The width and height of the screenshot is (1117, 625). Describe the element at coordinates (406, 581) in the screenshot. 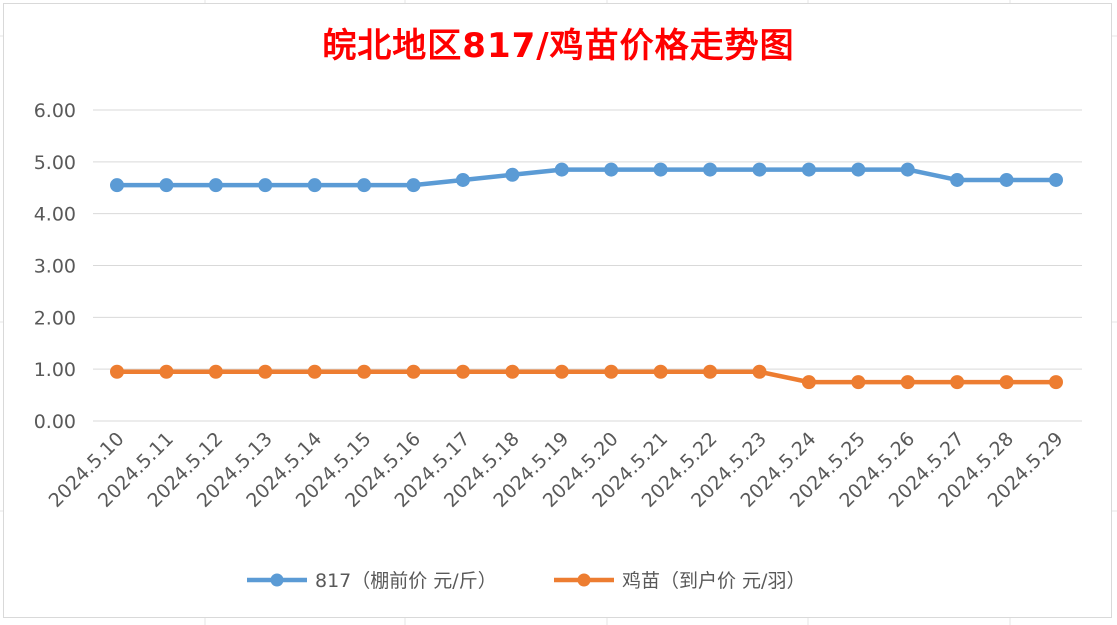

I see `legend-label-1: 817（棚前价 元/斤）` at that location.